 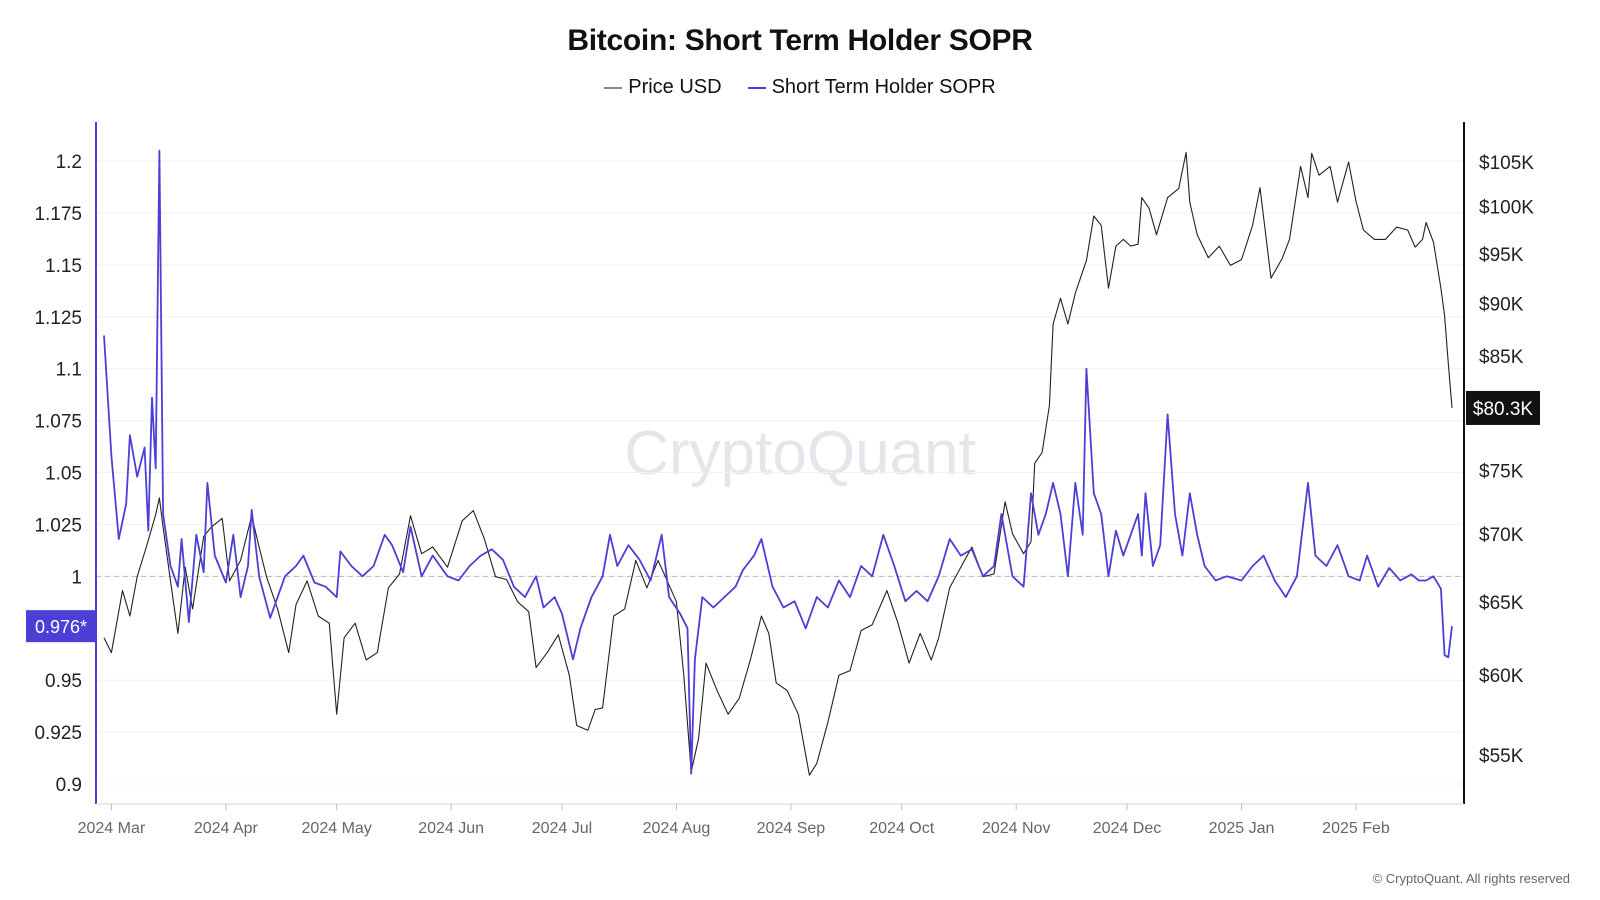 What do you see at coordinates (1471, 878) in the screenshot?
I see `copyright-footer: © CryptoQuant. All rights reserved` at bounding box center [1471, 878].